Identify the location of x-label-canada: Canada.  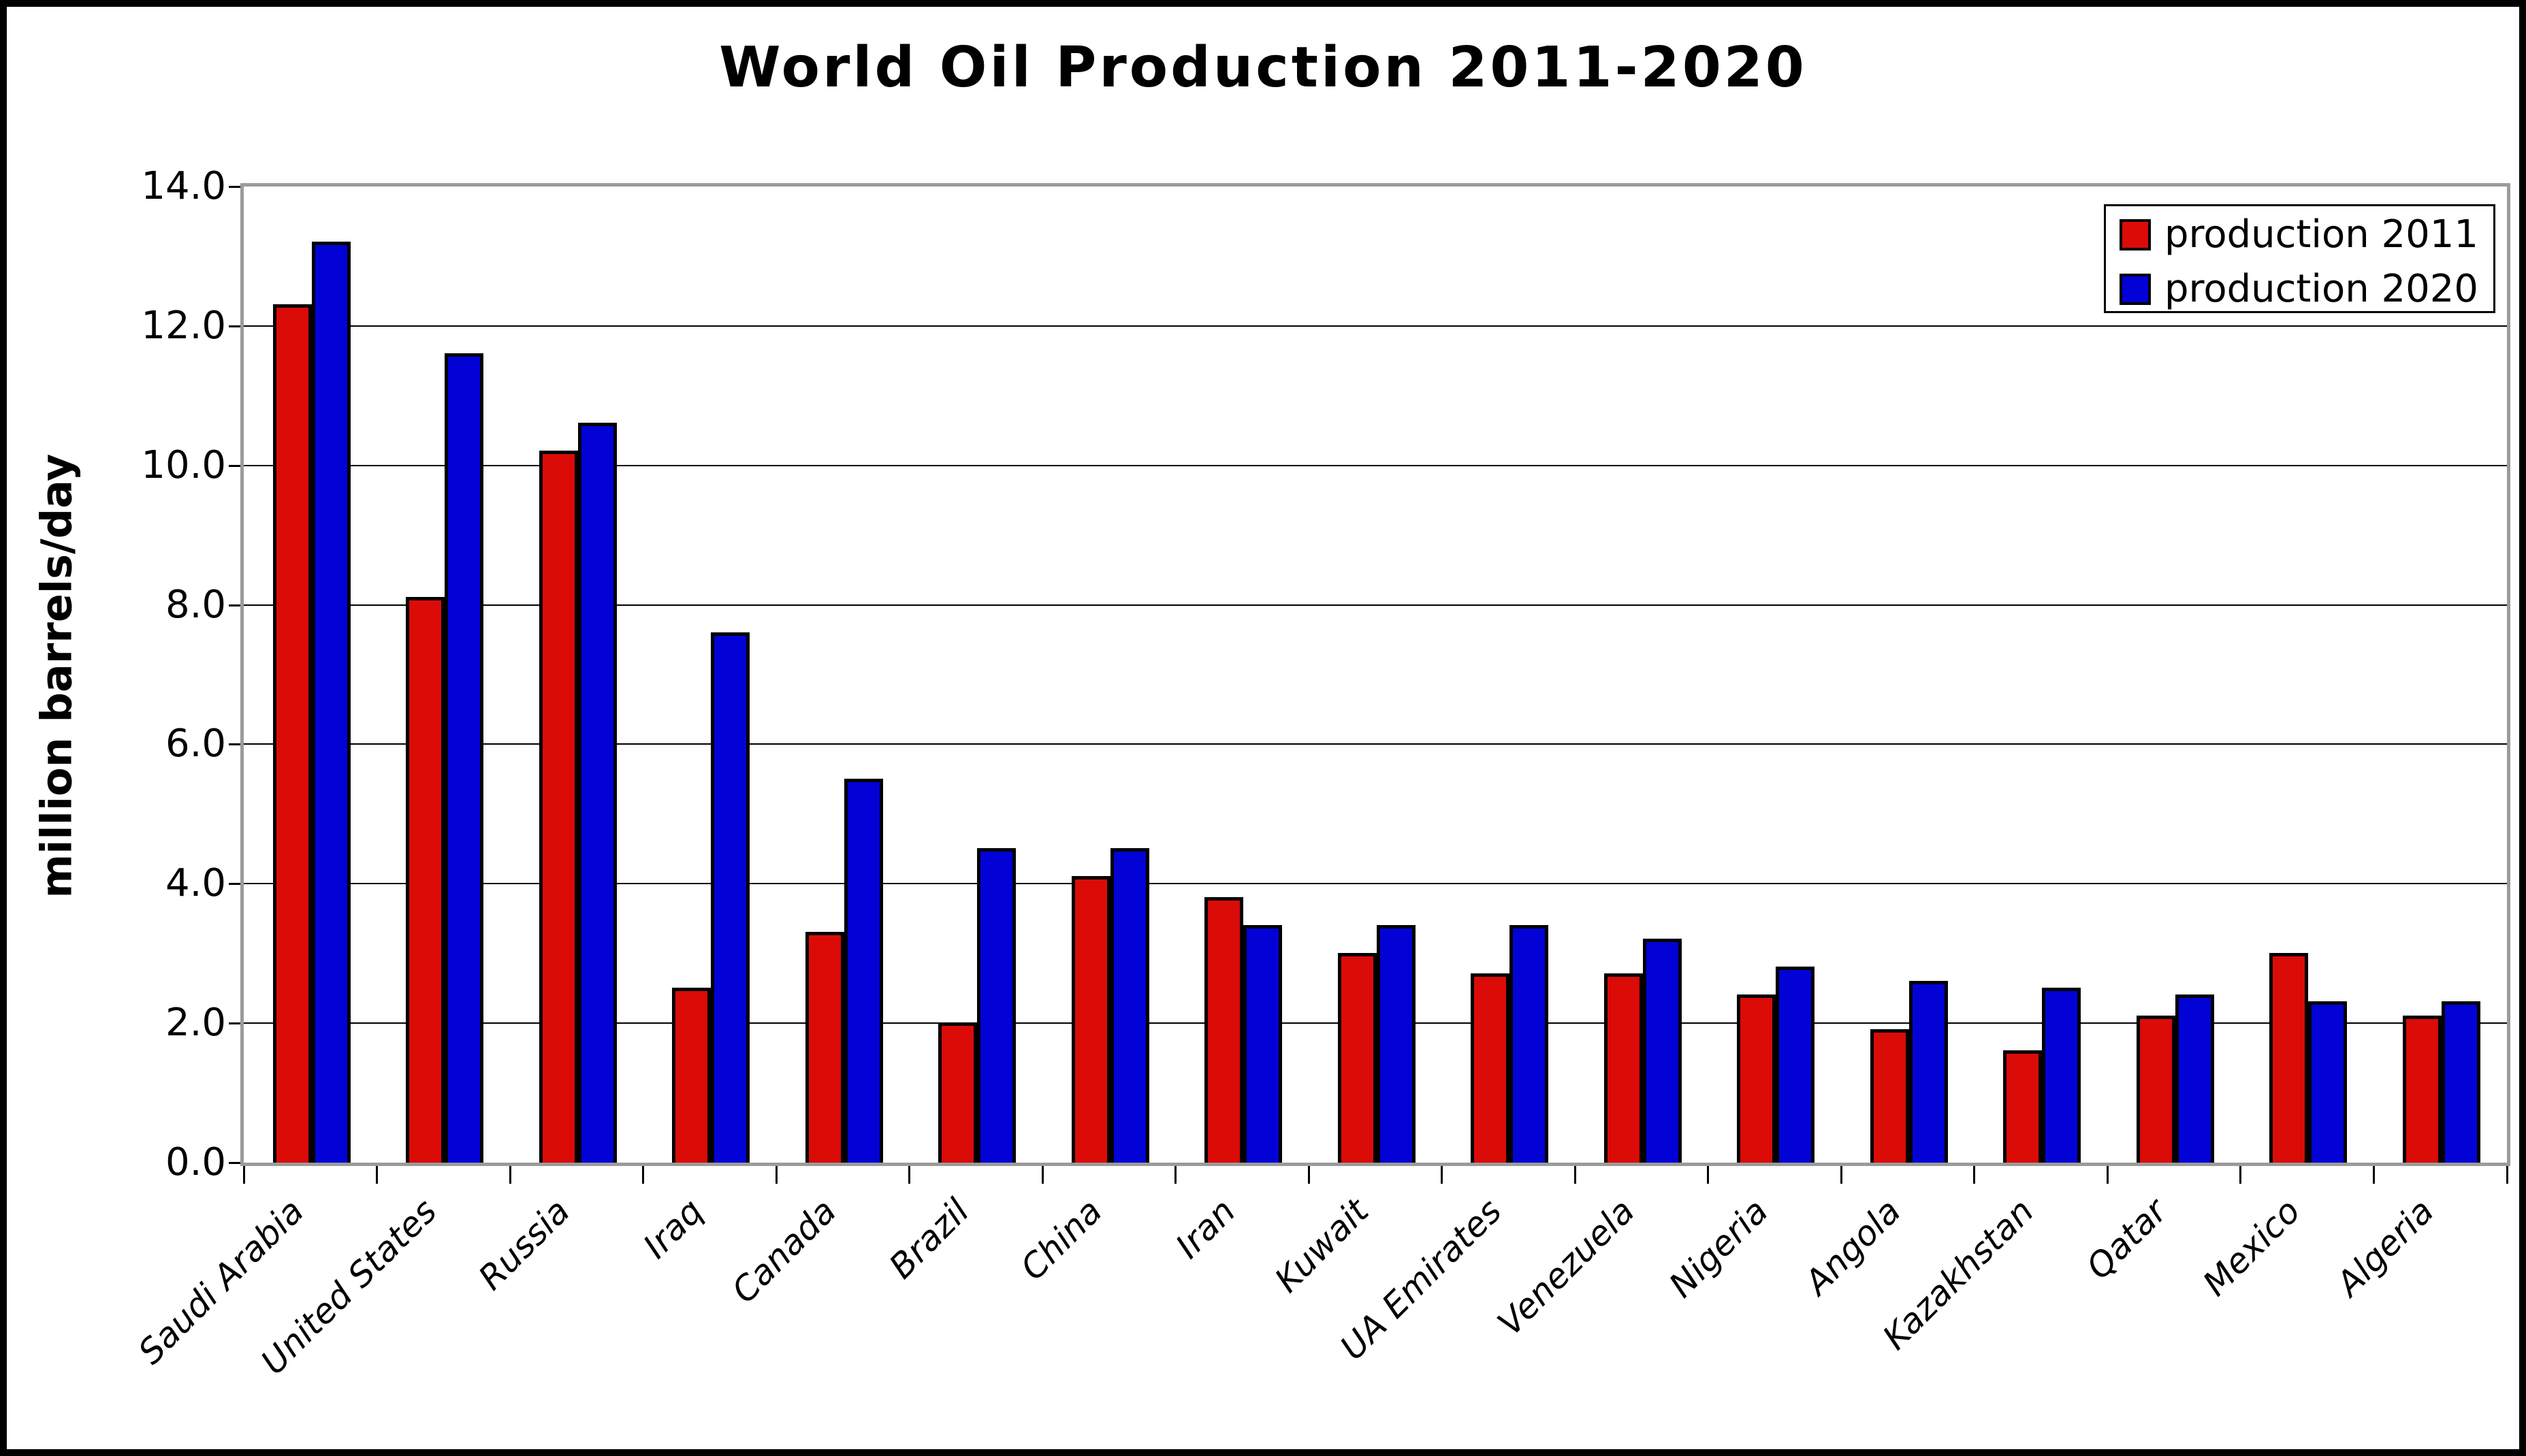
(784, 1251).